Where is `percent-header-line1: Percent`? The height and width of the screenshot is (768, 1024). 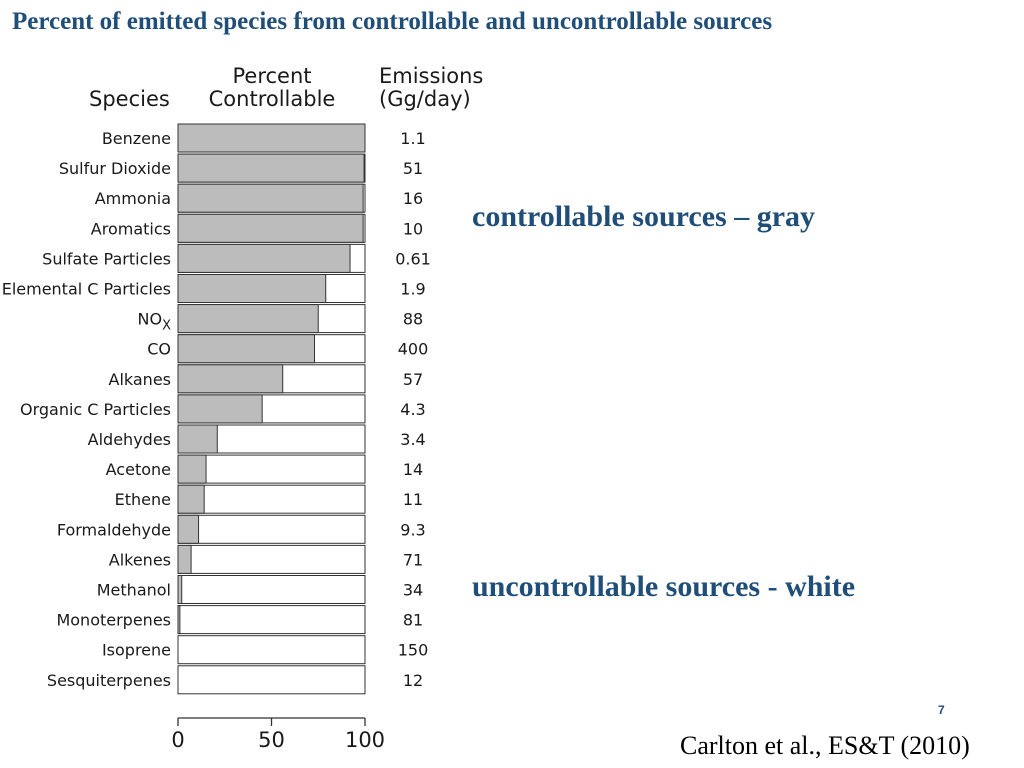 percent-header-line1: Percent is located at coordinates (271, 76).